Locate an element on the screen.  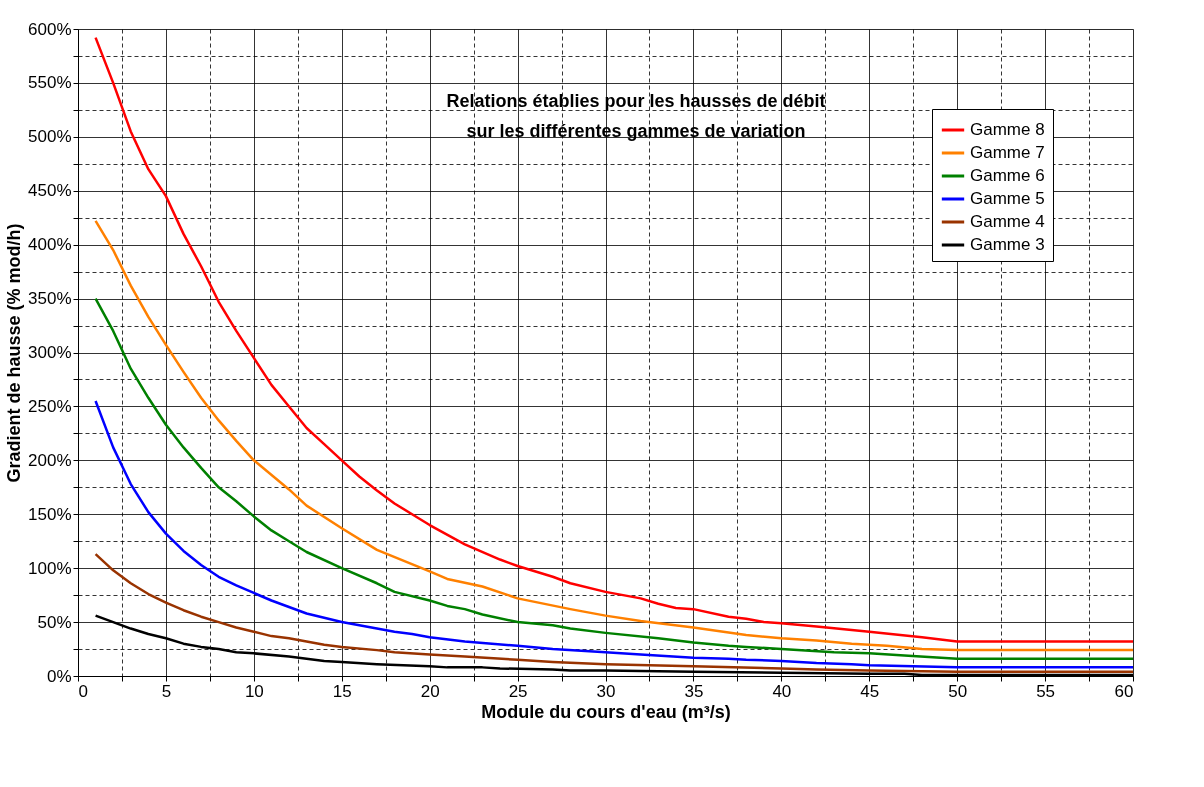
y-tick-label: 550% is located at coordinates (50, 83).